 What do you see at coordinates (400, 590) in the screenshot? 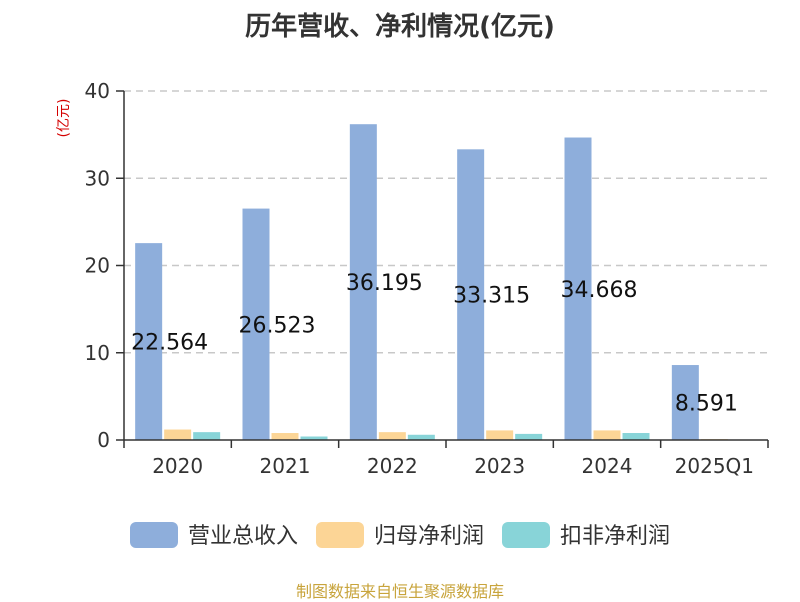
I see `data-source-note: 制图数据来自恒生聚源数据库` at bounding box center [400, 590].